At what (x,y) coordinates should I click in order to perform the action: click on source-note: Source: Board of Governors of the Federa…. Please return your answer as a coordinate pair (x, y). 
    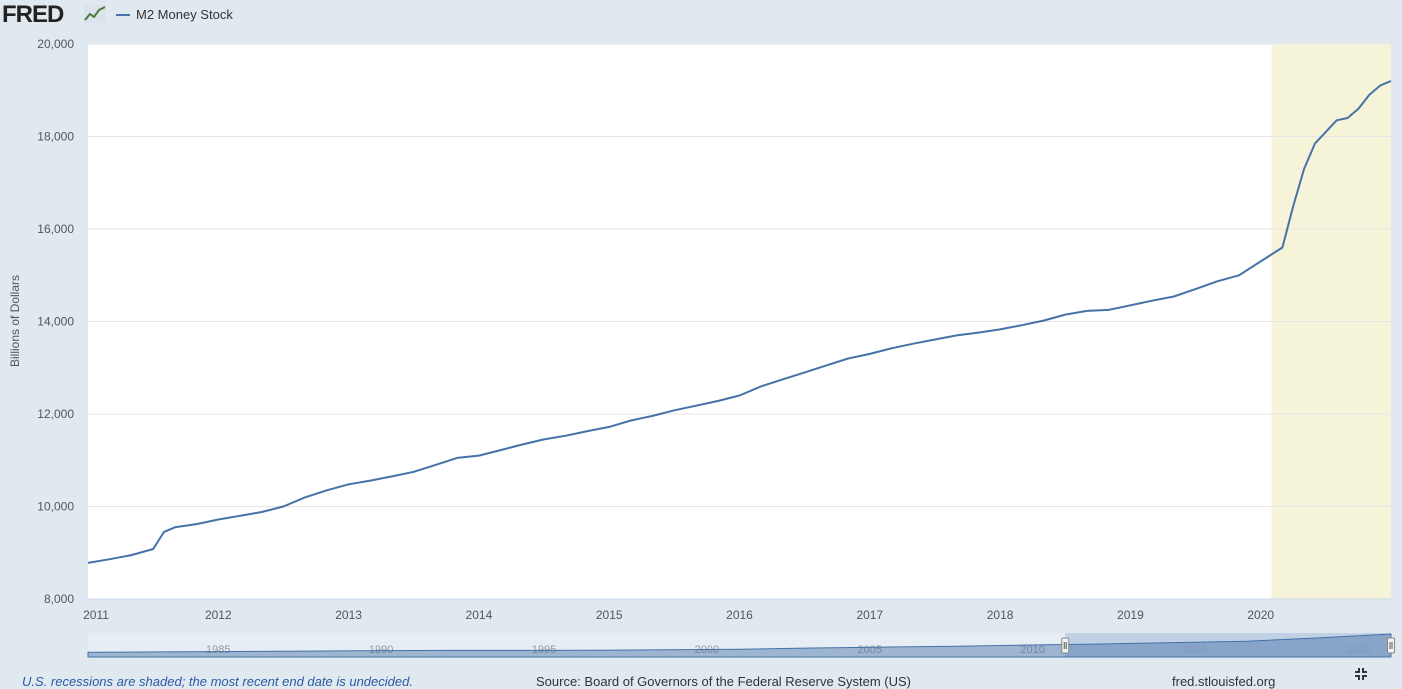
    Looking at the image, I should click on (723, 681).